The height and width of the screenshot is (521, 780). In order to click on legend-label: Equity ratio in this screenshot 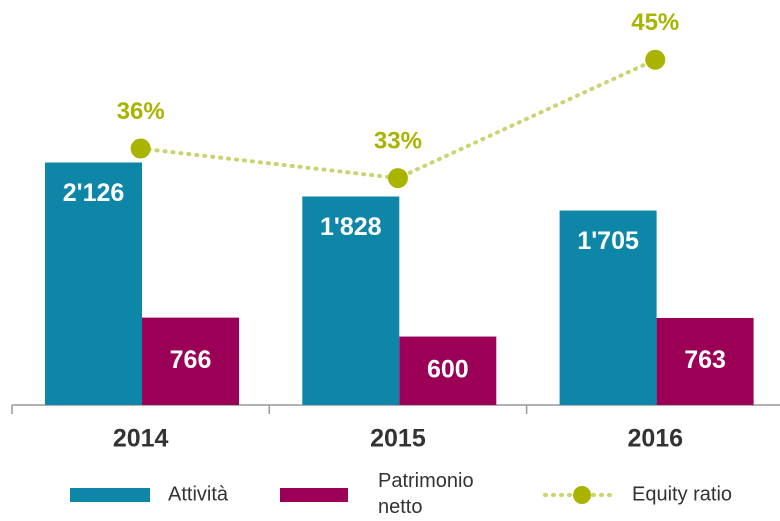, I will do `click(682, 494)`.